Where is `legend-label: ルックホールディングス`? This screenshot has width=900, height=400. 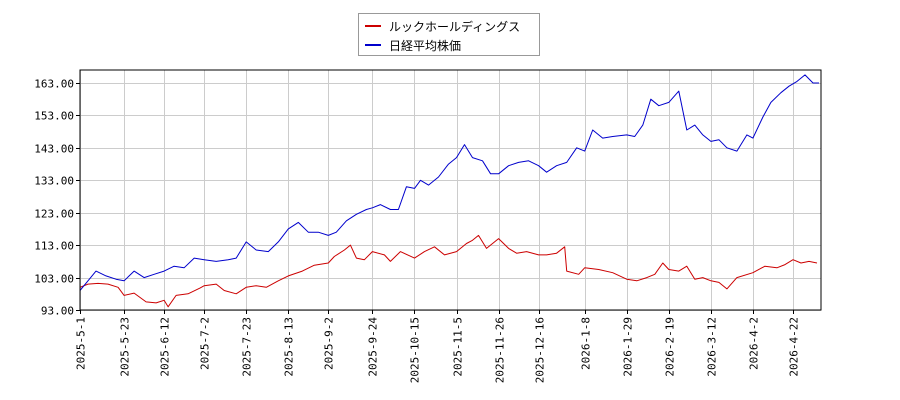
legend-label: ルックホールディングス is located at coordinates (455, 26).